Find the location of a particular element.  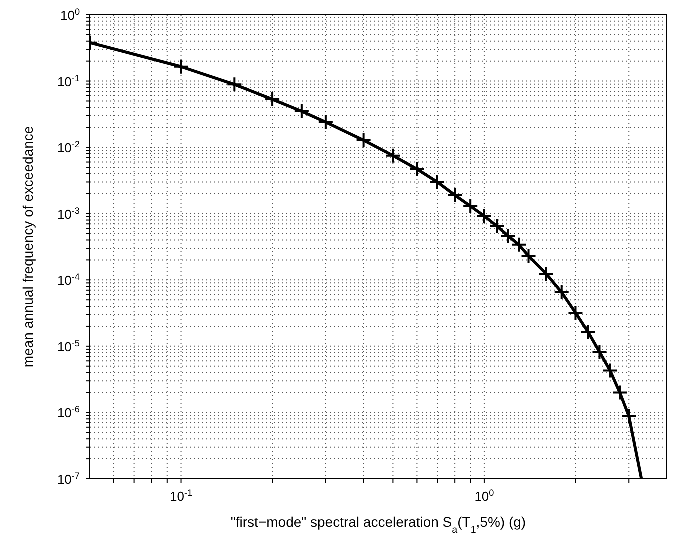

y-tick-label: 10$^{-6}$ is located at coordinates (68, 412).